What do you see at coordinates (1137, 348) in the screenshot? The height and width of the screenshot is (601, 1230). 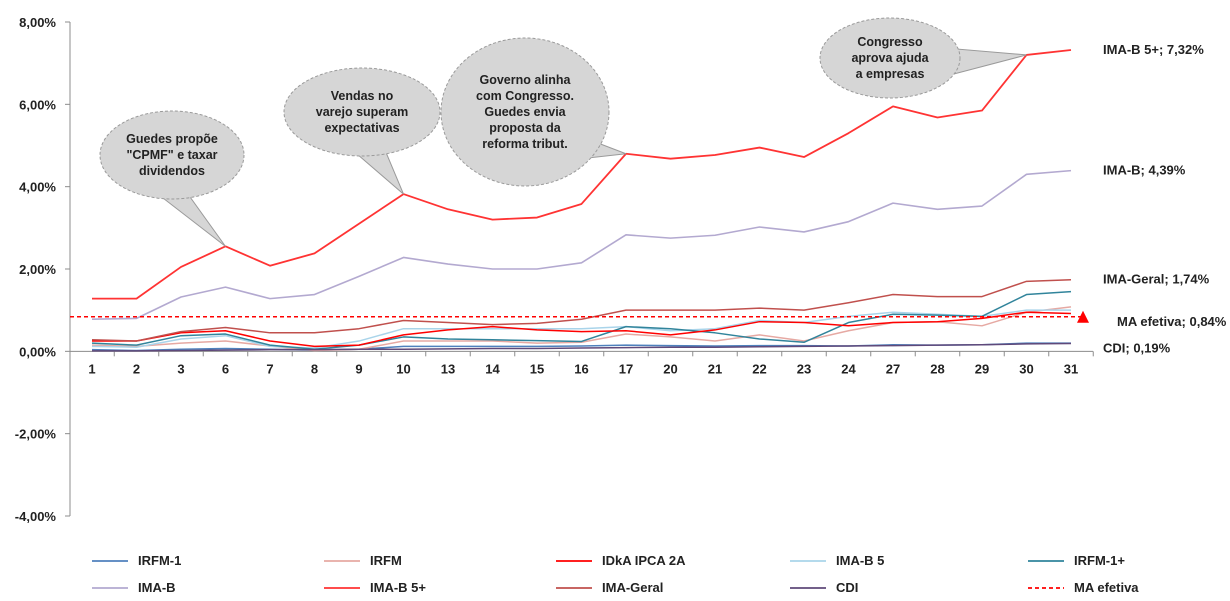 I see `end-label: CDI; 0,19%` at bounding box center [1137, 348].